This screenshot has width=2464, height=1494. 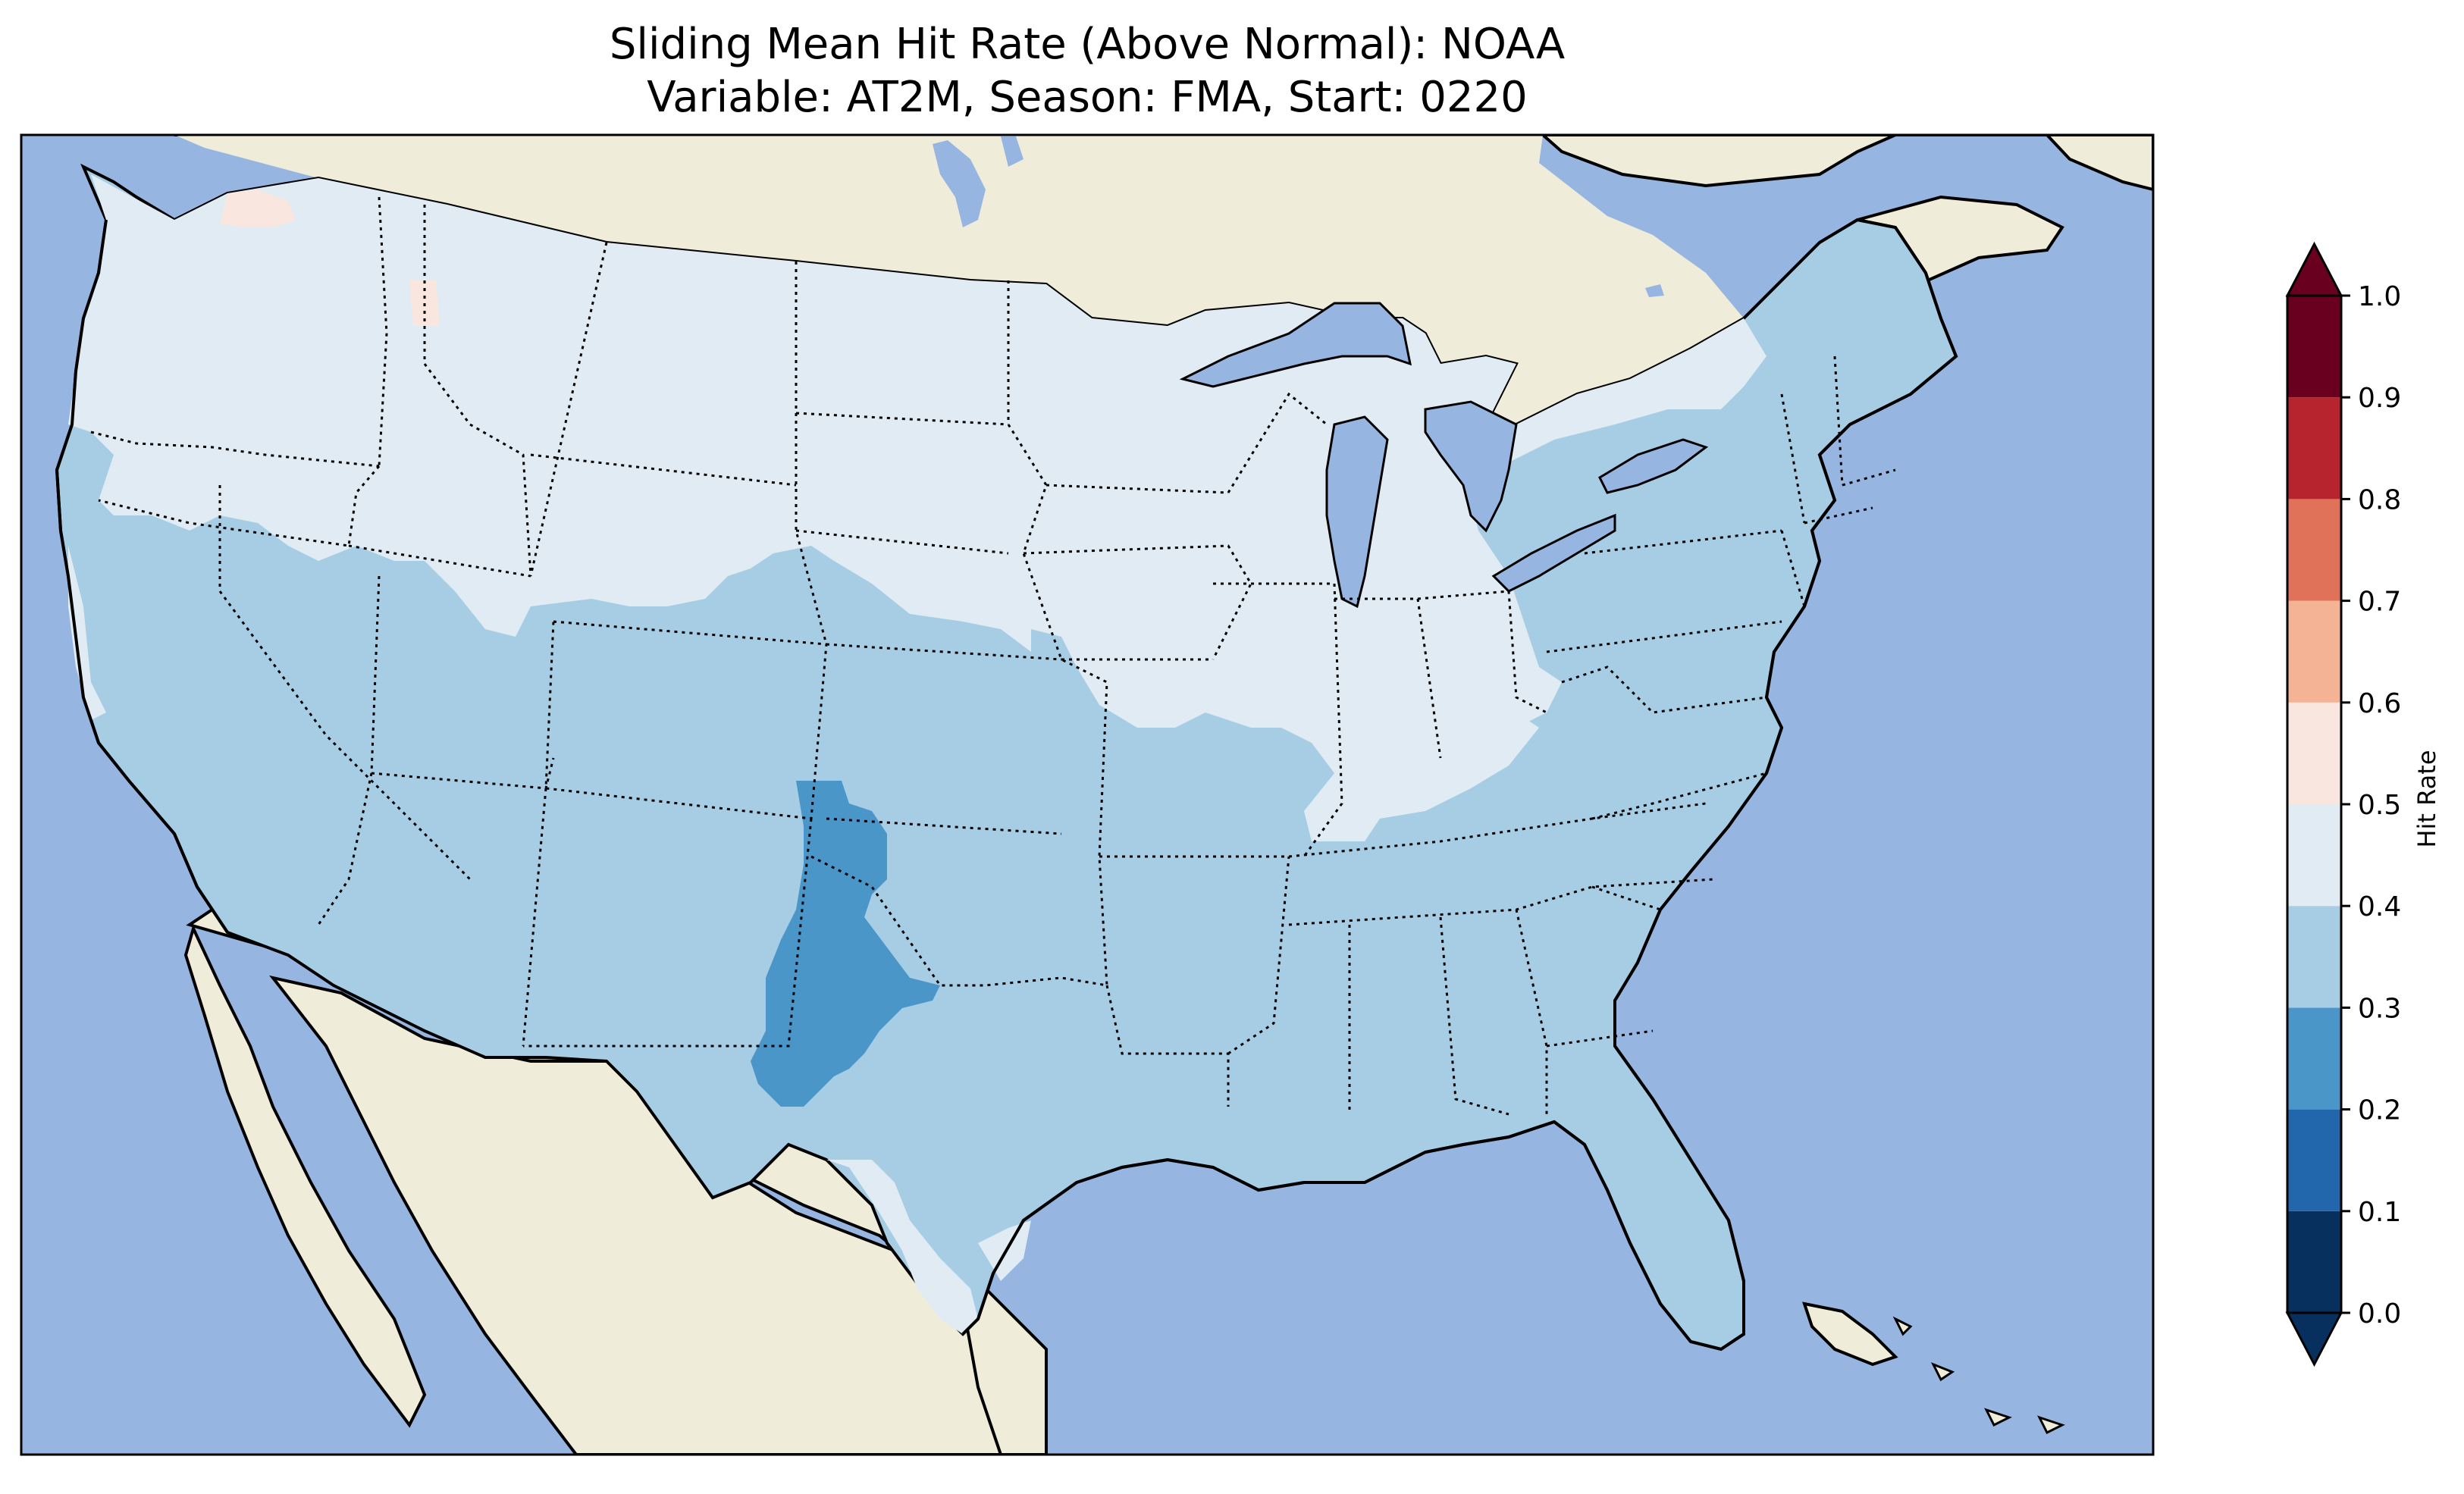 What do you see at coordinates (2380, 398) in the screenshot?
I see `colorbar-tick-label-9: 0.9` at bounding box center [2380, 398].